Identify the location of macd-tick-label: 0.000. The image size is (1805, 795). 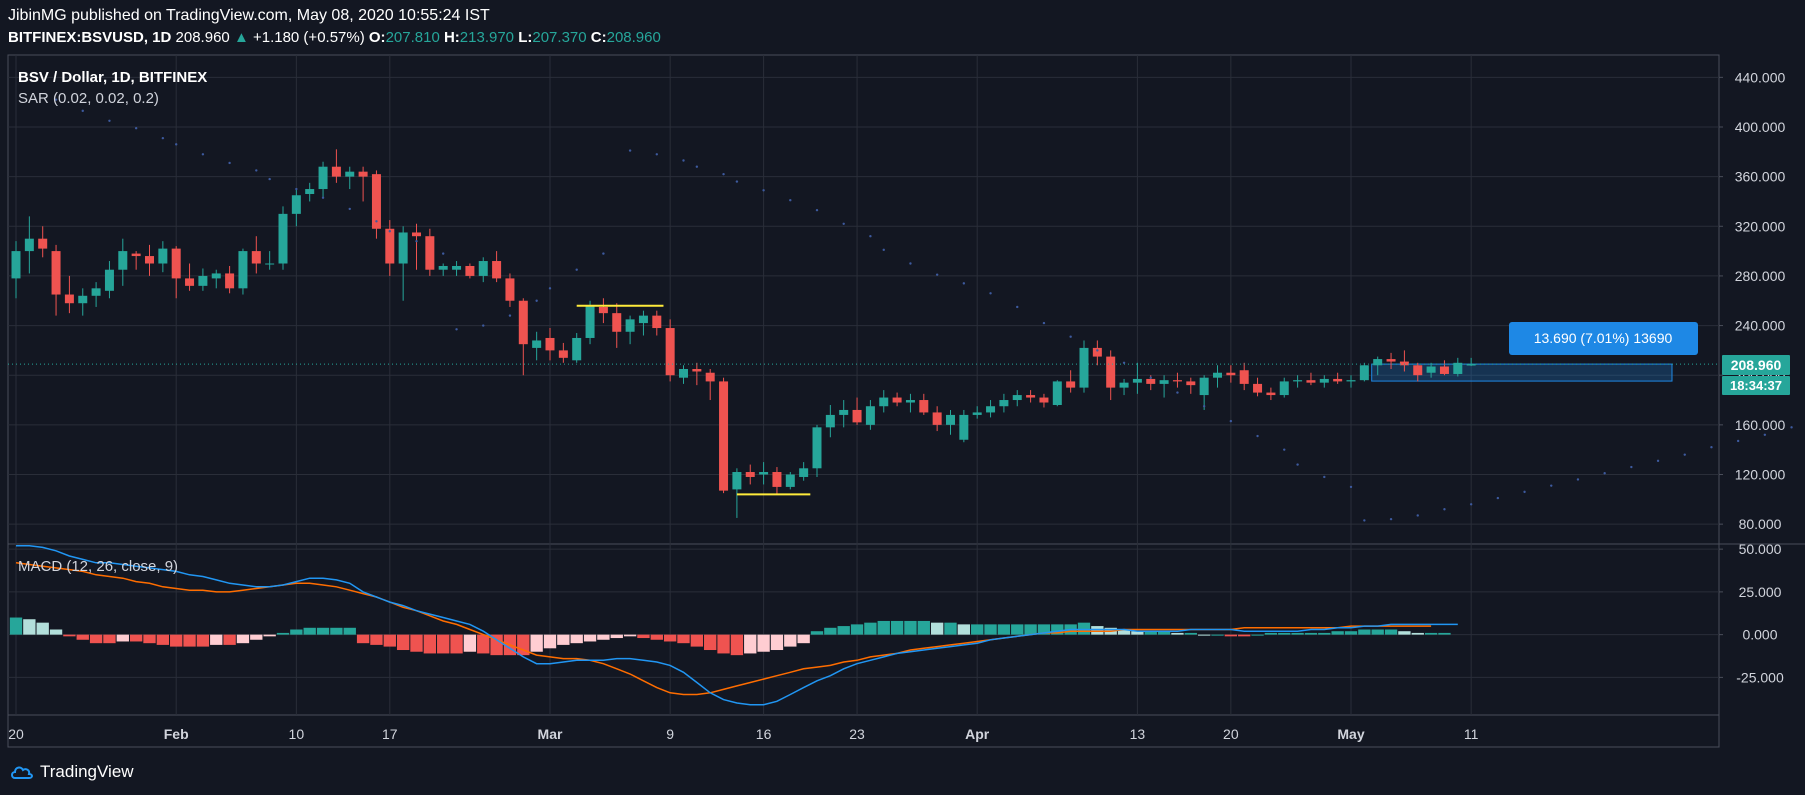
(1759, 635).